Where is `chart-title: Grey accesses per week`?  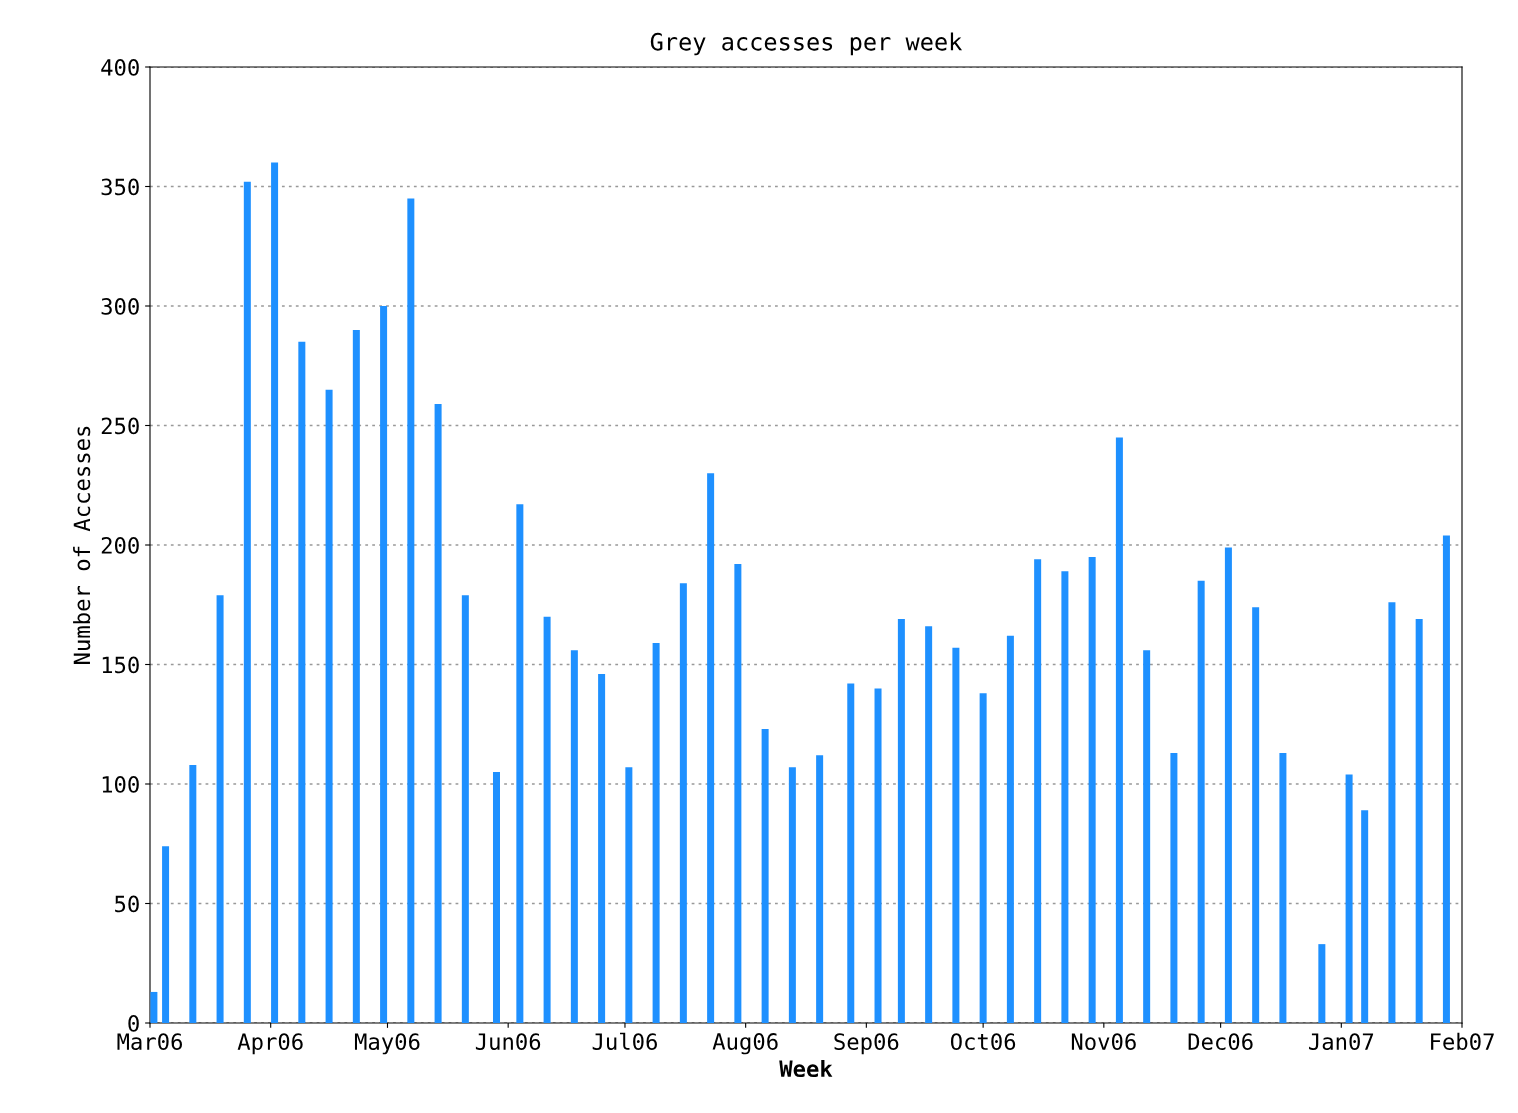 chart-title: Grey accesses per week is located at coordinates (806, 44).